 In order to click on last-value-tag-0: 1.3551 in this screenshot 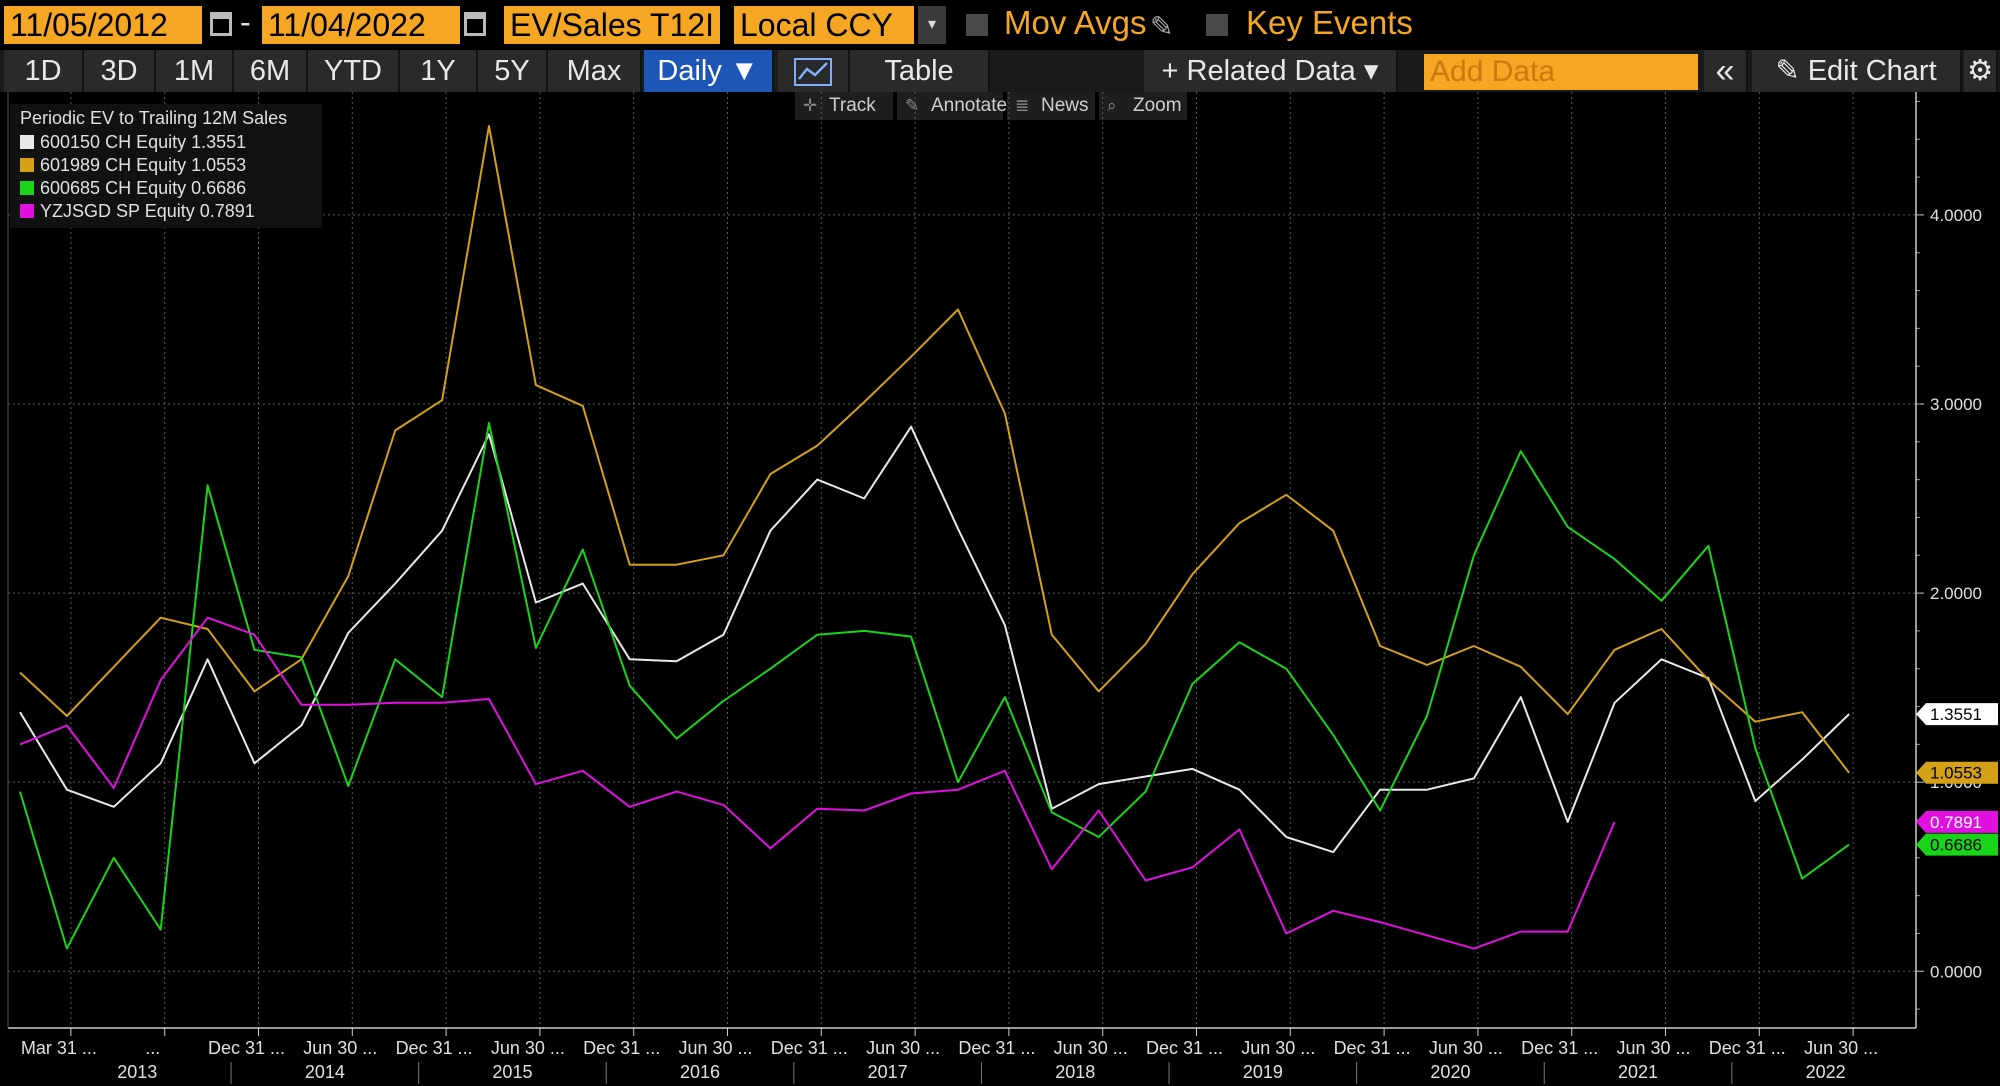, I will do `click(1957, 714)`.